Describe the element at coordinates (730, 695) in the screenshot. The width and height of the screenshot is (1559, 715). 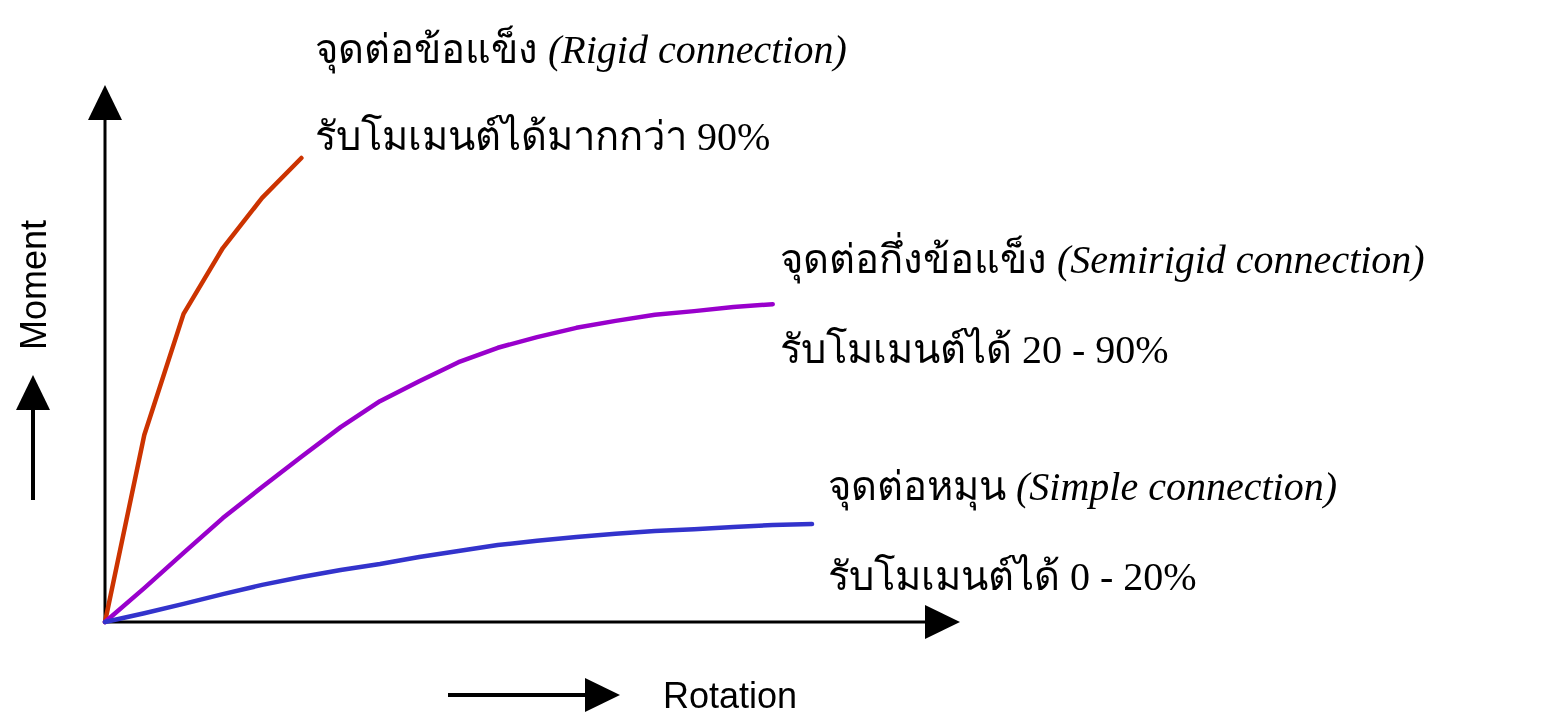
I see `x-axis-title: Rotation` at that location.